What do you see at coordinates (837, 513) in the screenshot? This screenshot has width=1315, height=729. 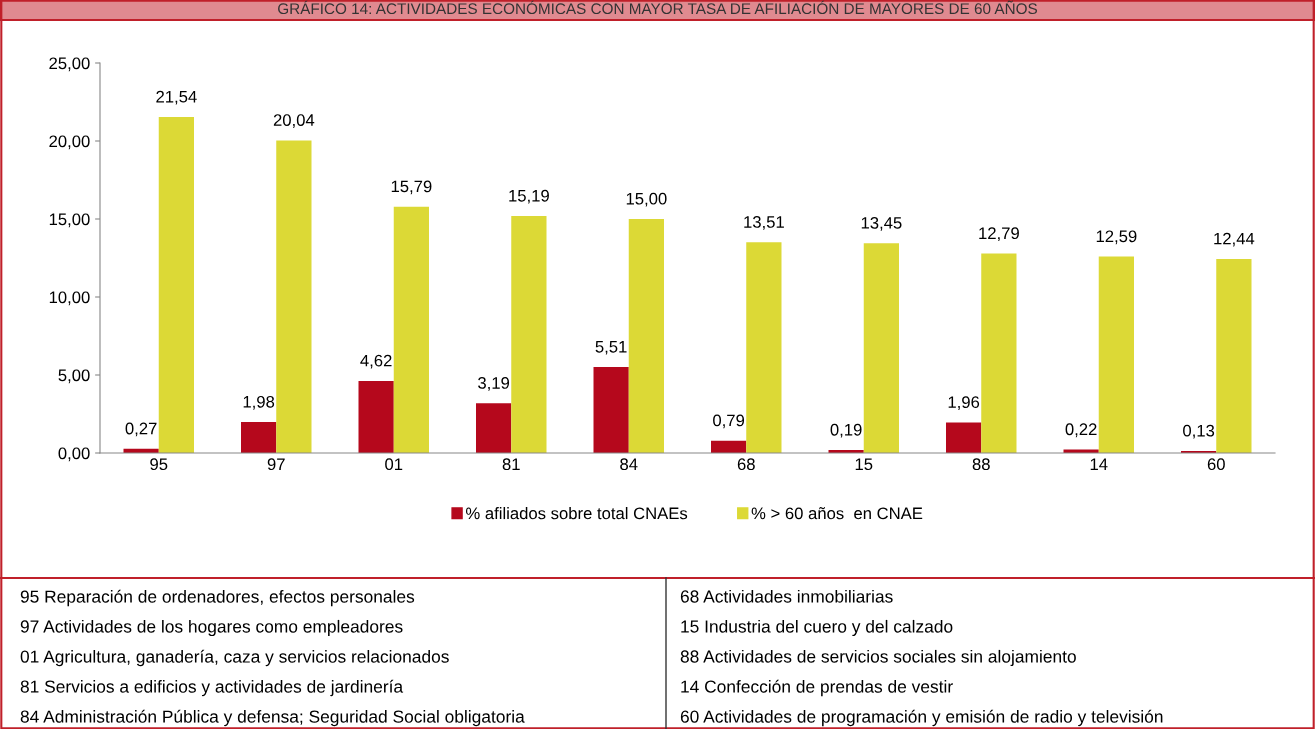 I see `legend-label: % > 60 años en CNAE` at bounding box center [837, 513].